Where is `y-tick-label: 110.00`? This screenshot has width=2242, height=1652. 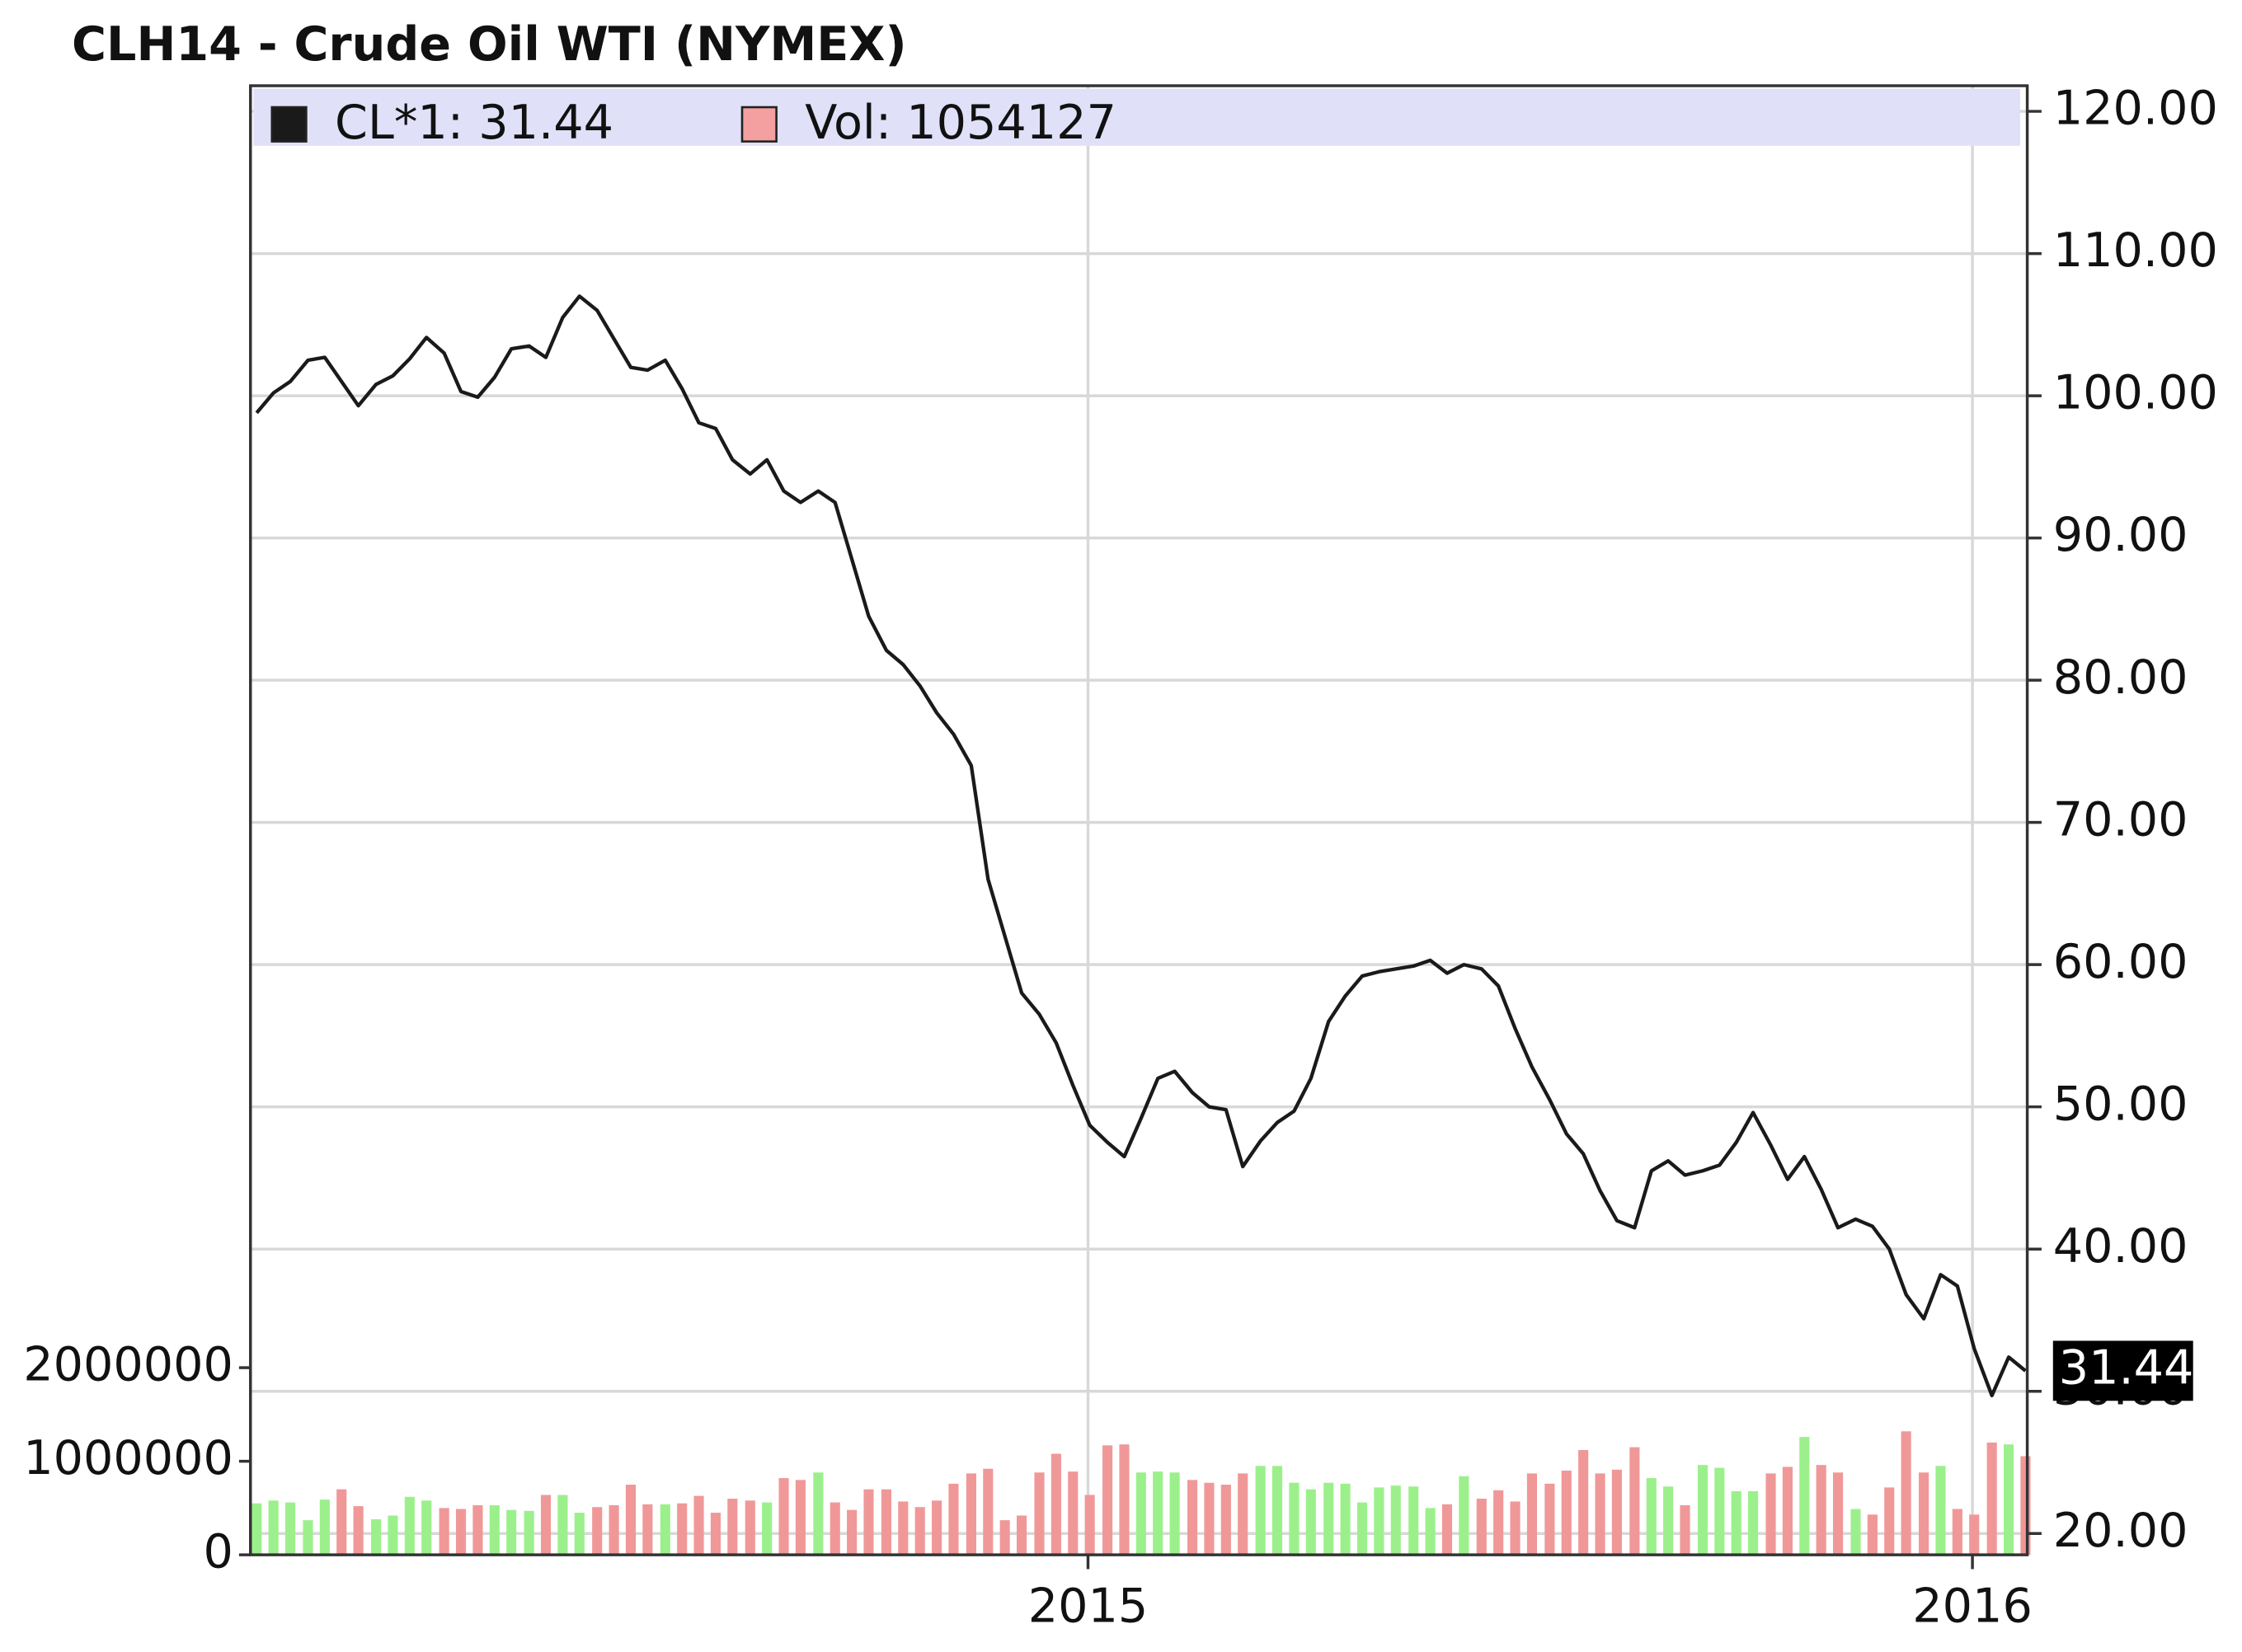 y-tick-label: 110.00 is located at coordinates (2135, 251).